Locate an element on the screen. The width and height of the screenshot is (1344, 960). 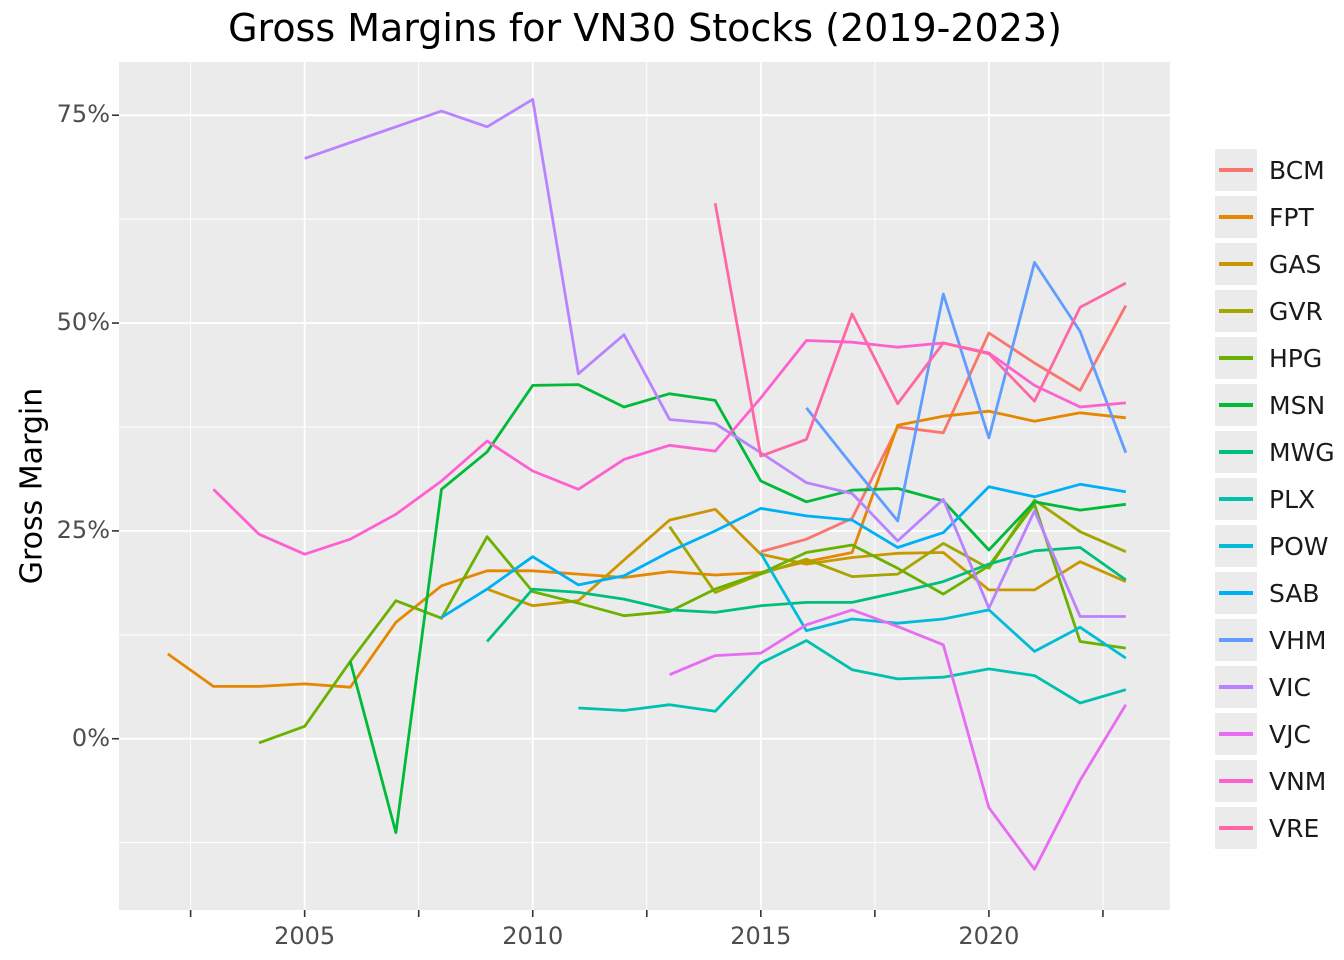
legend-item-GAS: GAS is located at coordinates (1275, 264).